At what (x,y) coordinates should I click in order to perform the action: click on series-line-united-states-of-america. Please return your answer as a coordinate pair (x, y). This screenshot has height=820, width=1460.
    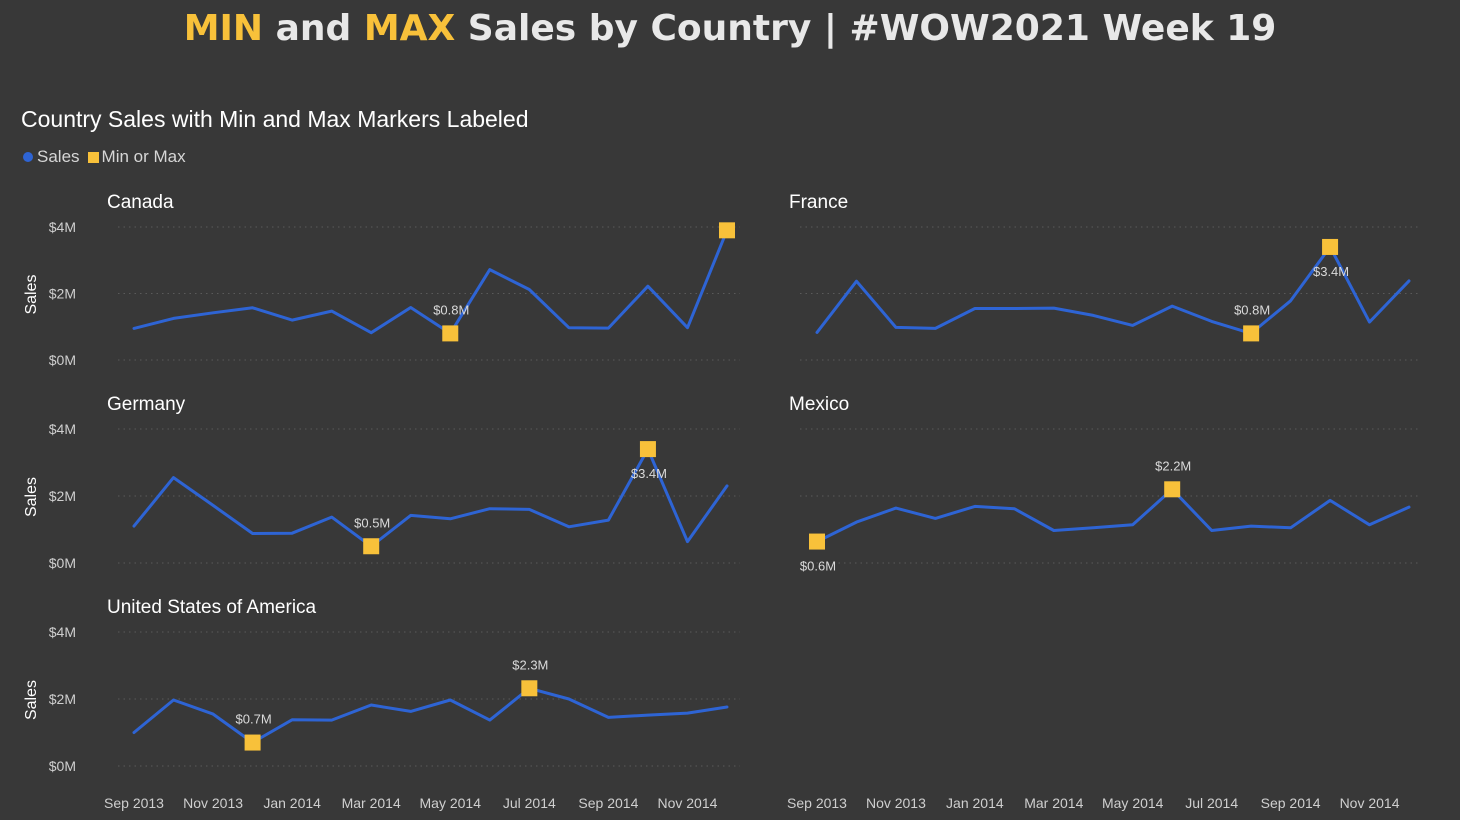
    Looking at the image, I should click on (430, 715).